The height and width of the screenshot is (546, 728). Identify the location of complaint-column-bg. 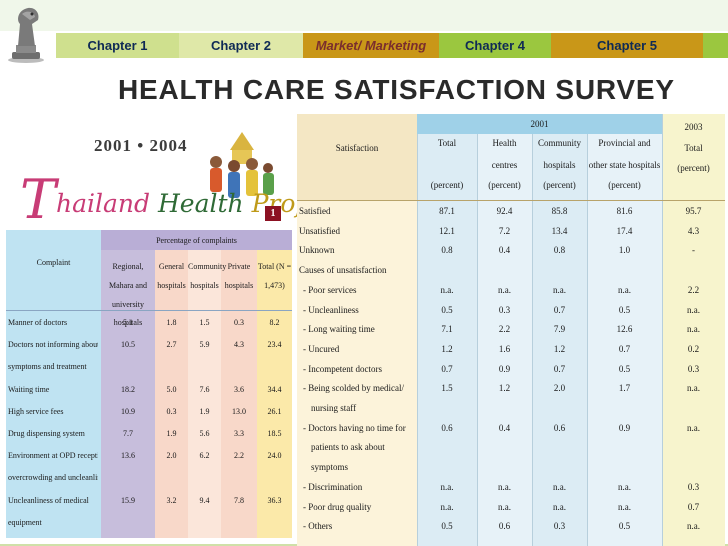
(53, 384).